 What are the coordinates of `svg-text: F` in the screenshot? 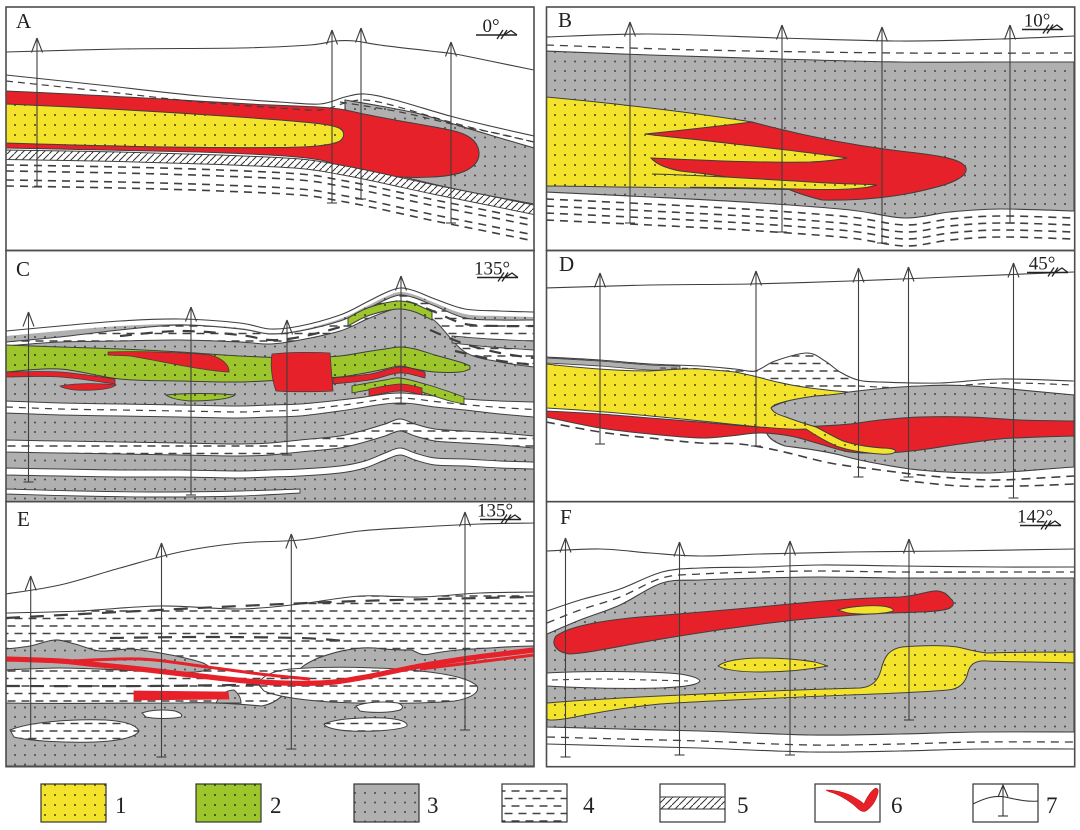 It's located at (566, 517).